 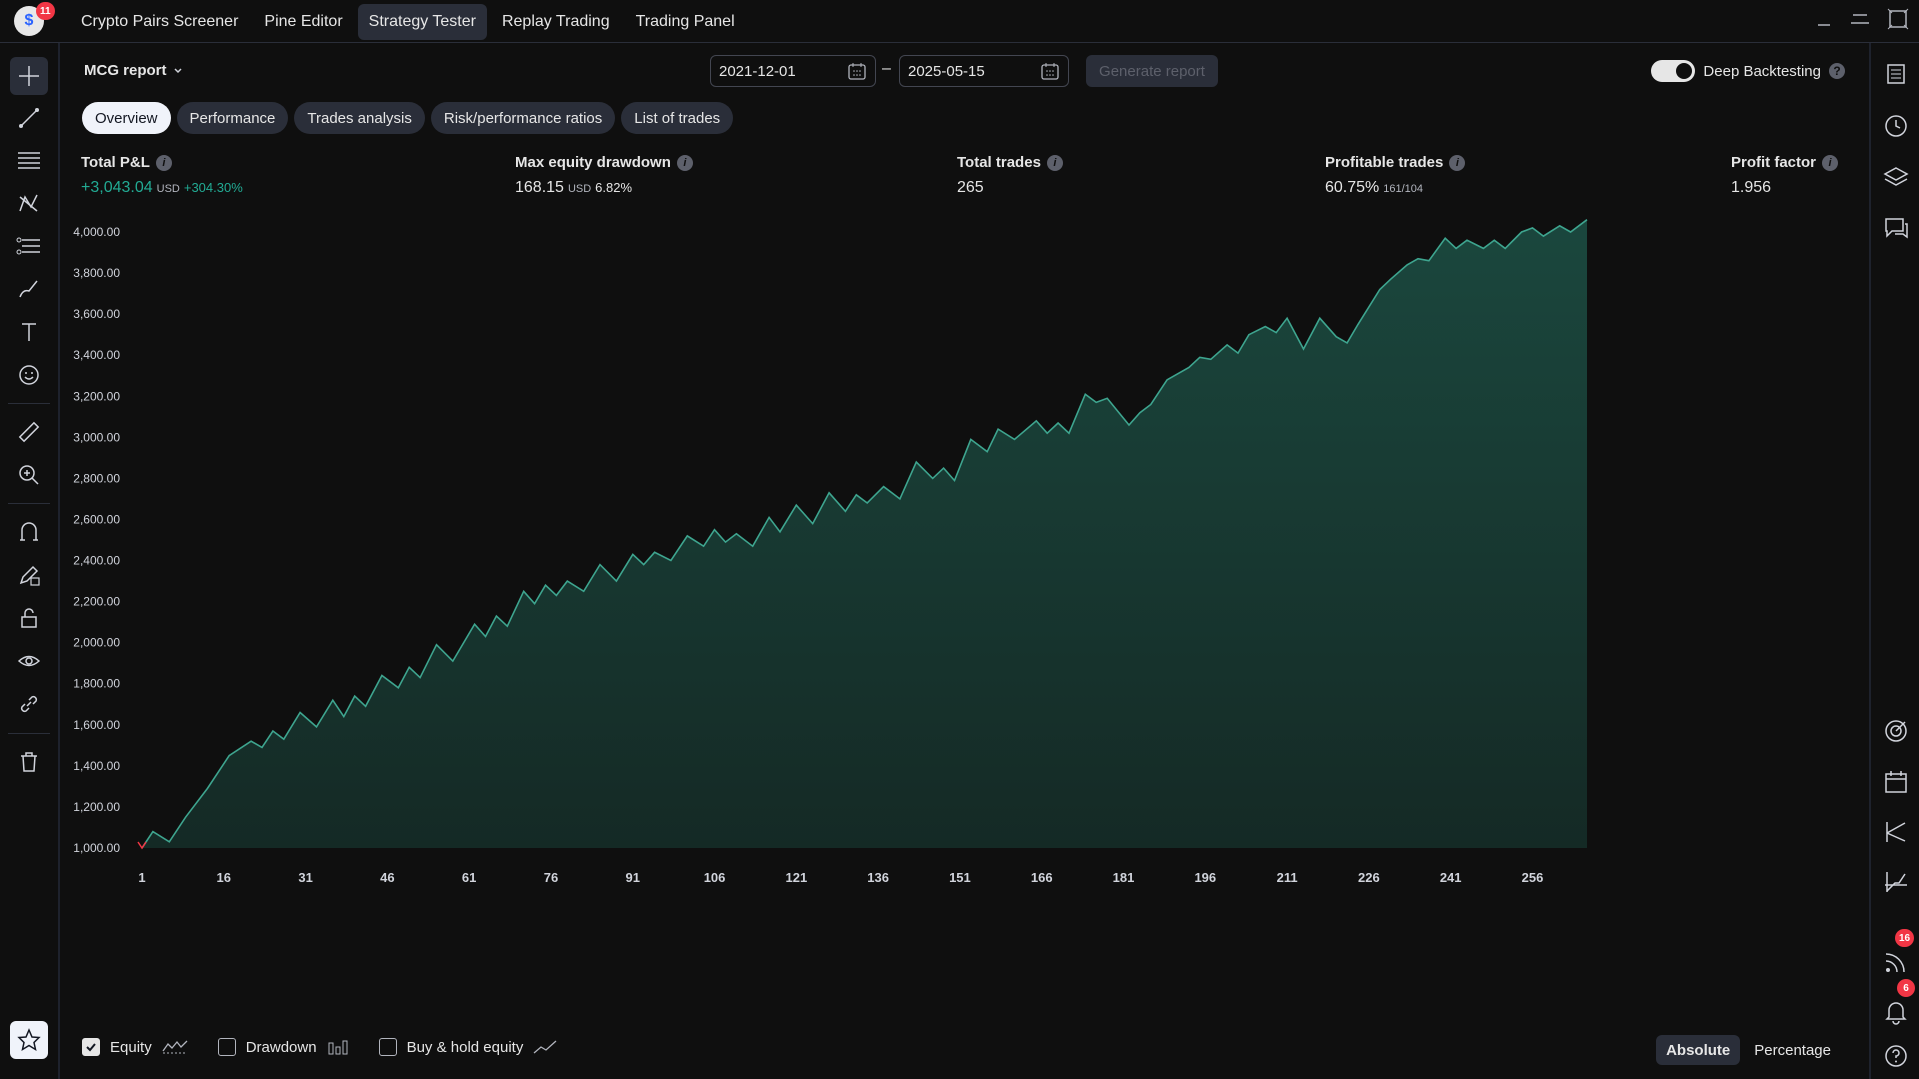 I want to click on maximize-icon, so click(x=1898, y=19).